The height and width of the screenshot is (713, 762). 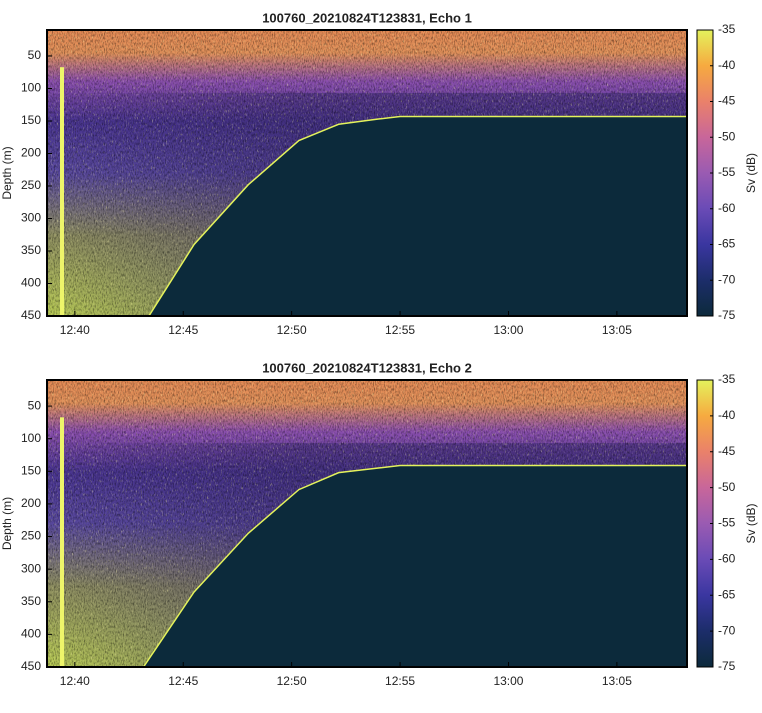 I want to click on chart-title: 100760_20210824T123831, Echo 1, so click(x=367, y=17).